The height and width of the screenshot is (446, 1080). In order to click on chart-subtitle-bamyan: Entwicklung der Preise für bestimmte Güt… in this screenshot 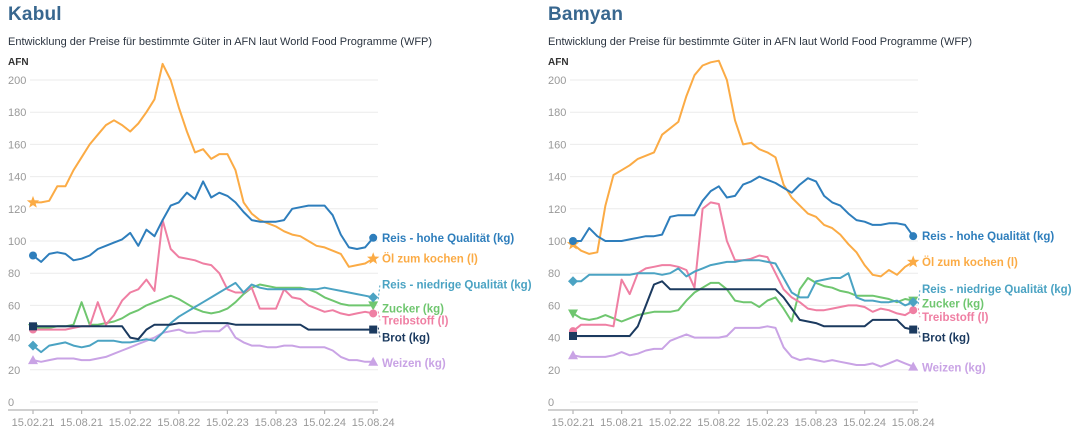, I will do `click(760, 42)`.